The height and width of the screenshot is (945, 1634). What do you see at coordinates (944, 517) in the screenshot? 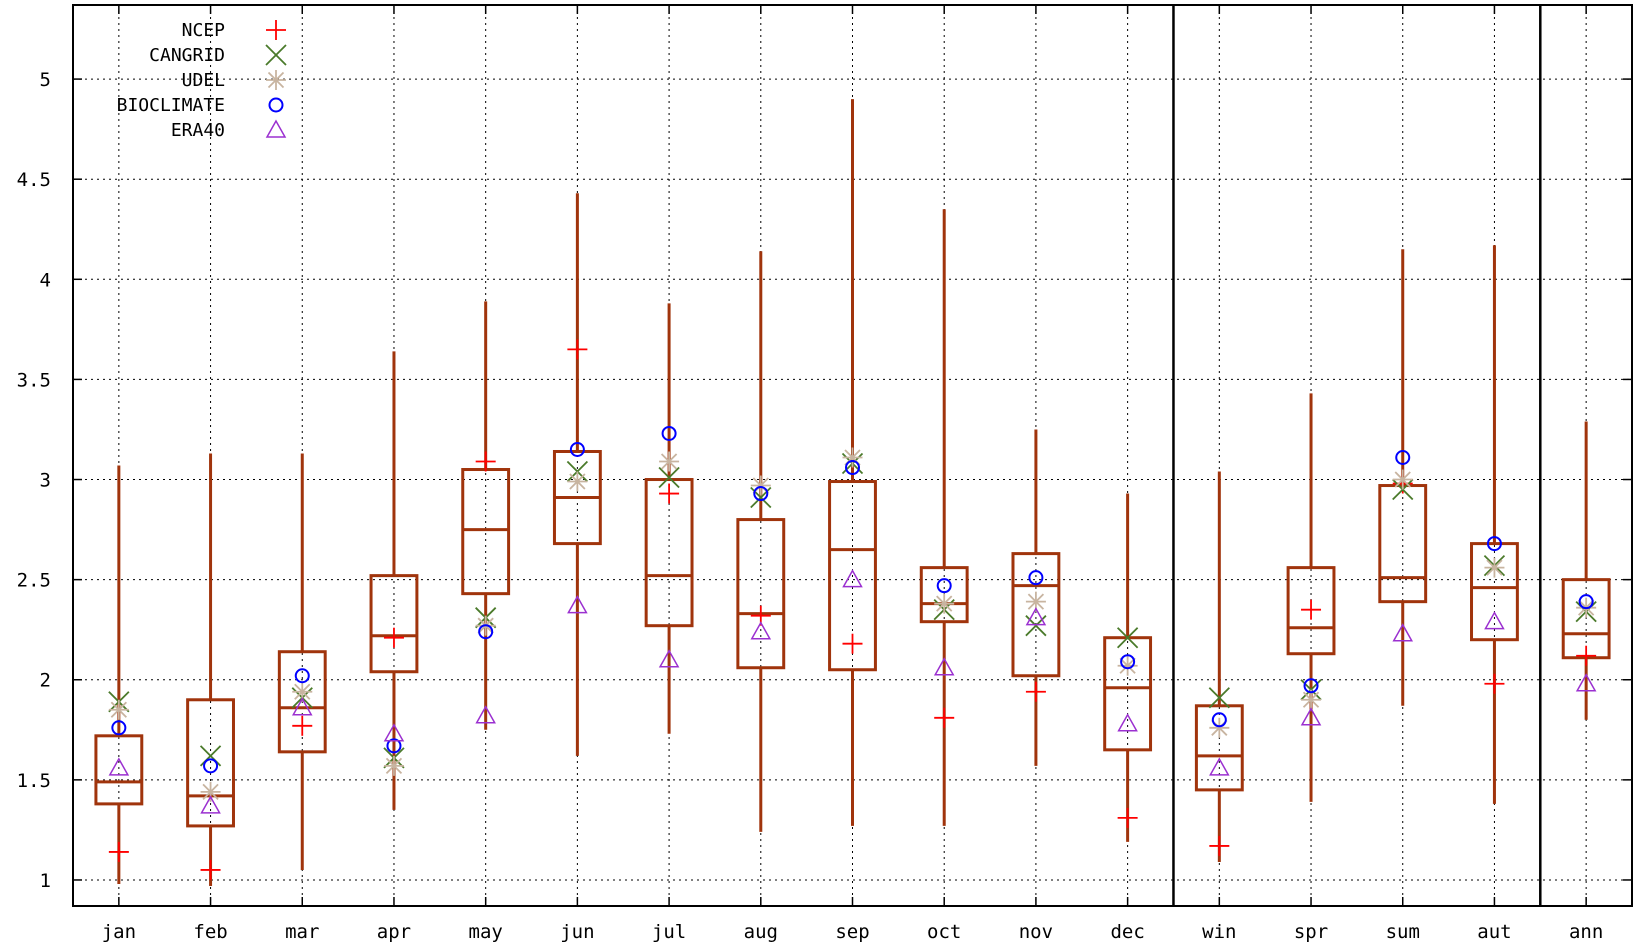
I see `box-oct` at bounding box center [944, 517].